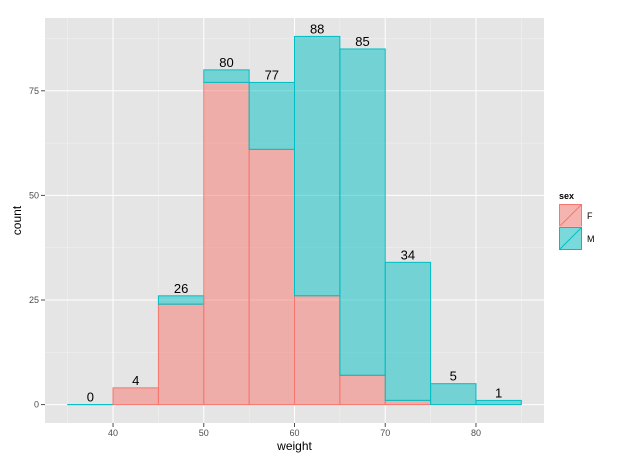 This screenshot has width=631, height=464. Describe the element at coordinates (294, 433) in the screenshot. I see `x-tick-label: 60` at that location.